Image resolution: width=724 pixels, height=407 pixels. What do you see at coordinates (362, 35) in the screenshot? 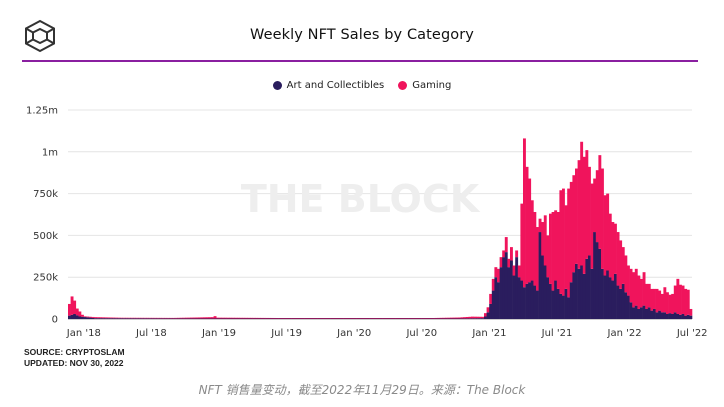
I see `chart-title: Weekly NFT Sales by Category` at bounding box center [362, 35].